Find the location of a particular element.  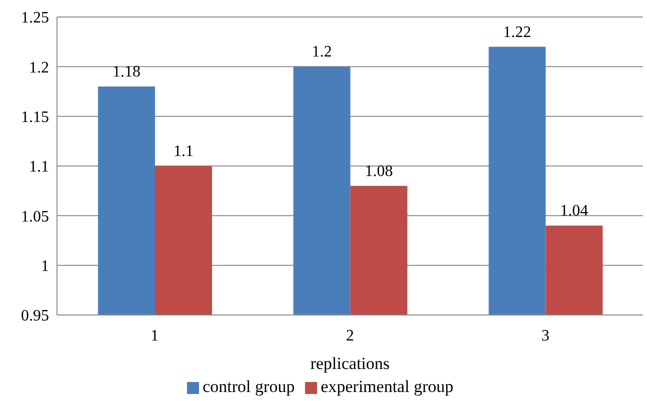

y-tick-label: 1.25 is located at coordinates (35, 18).